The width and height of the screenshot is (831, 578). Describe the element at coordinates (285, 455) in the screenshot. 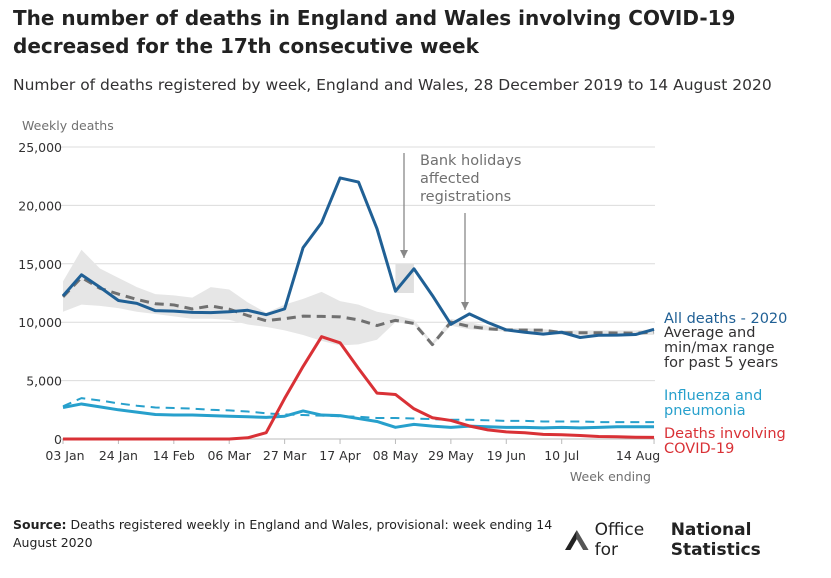

I see `x-tick-label: 27 Mar` at that location.